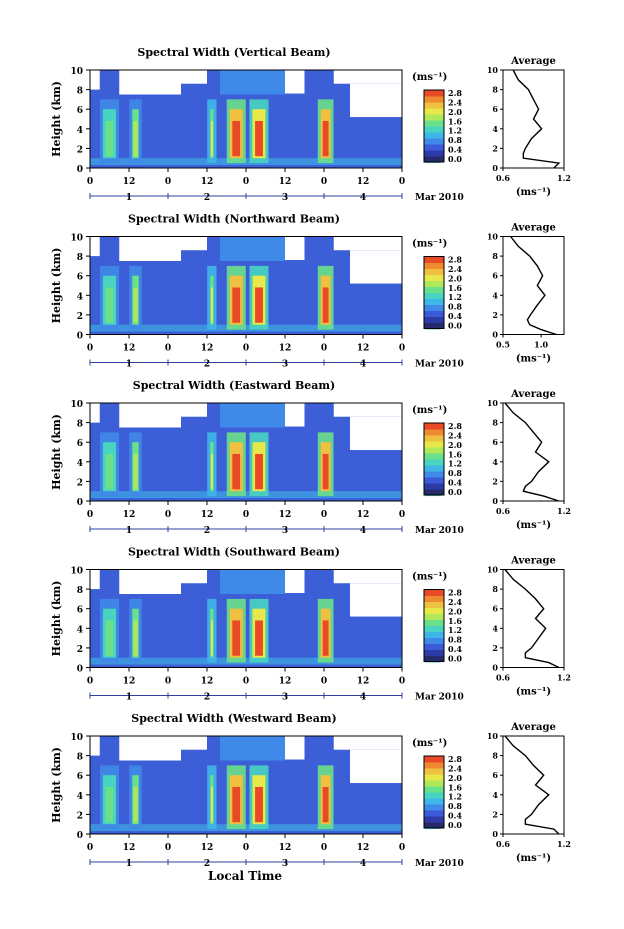 This screenshot has height=929, width=624. I want to click on average-y-tick-label: 0, so click(495, 834).